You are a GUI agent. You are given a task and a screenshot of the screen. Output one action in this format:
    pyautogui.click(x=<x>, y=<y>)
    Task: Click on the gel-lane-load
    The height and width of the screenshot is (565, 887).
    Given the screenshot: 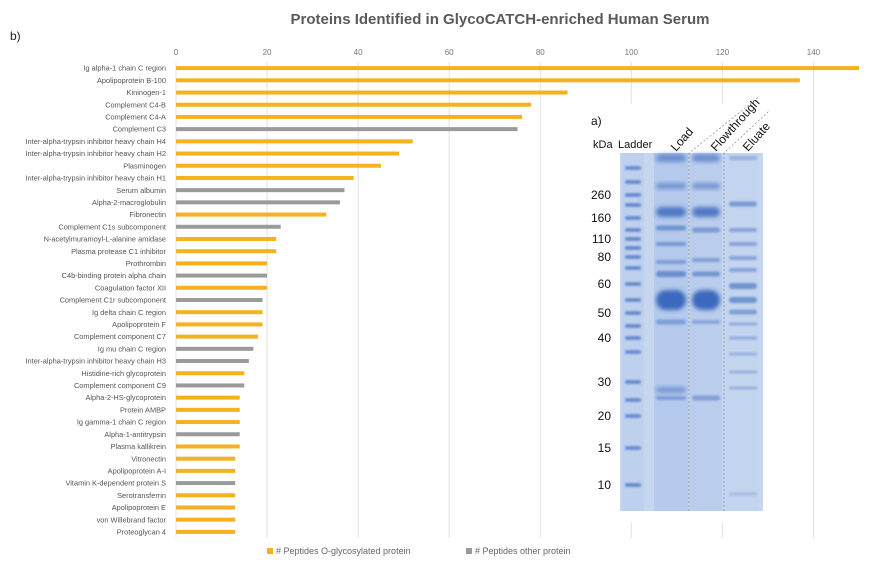 What is the action you would take?
    pyautogui.click(x=671, y=332)
    